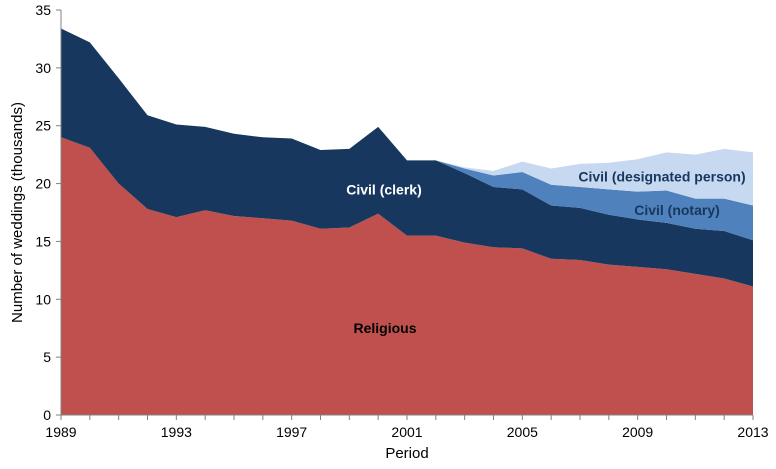 The width and height of the screenshot is (776, 469). Describe the element at coordinates (60, 432) in the screenshot. I see `x-tick-label: 1989` at that location.